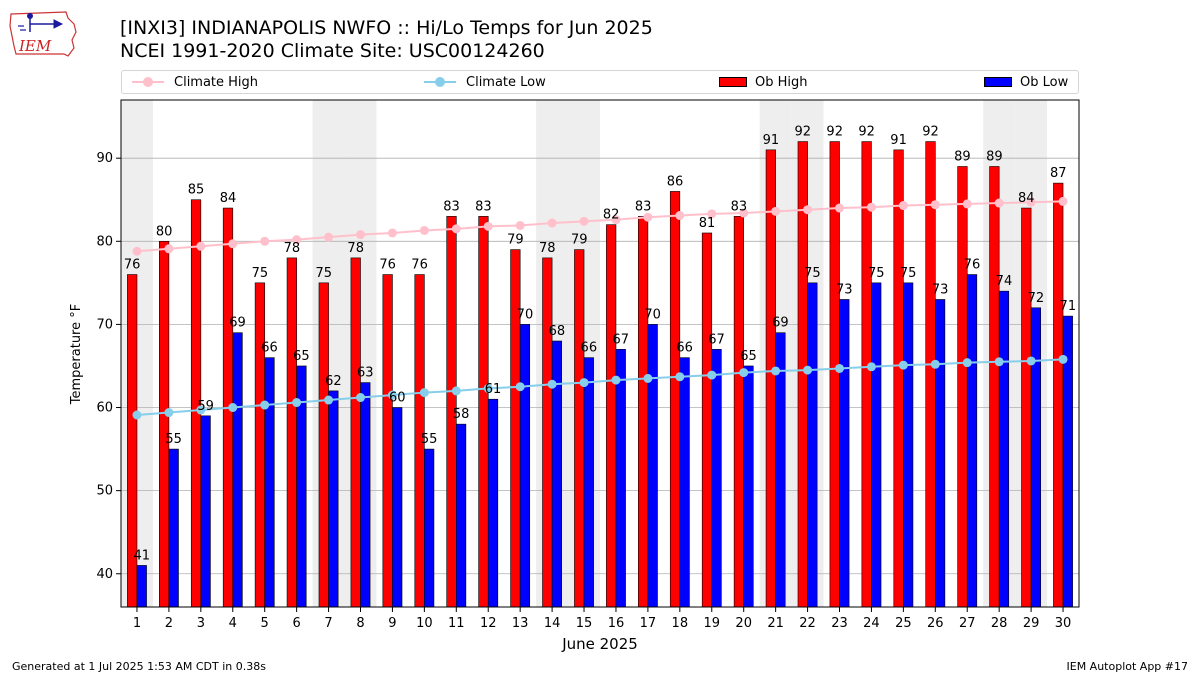 The image size is (1200, 675). I want to click on x-tick-label-8: 8, so click(360, 623).